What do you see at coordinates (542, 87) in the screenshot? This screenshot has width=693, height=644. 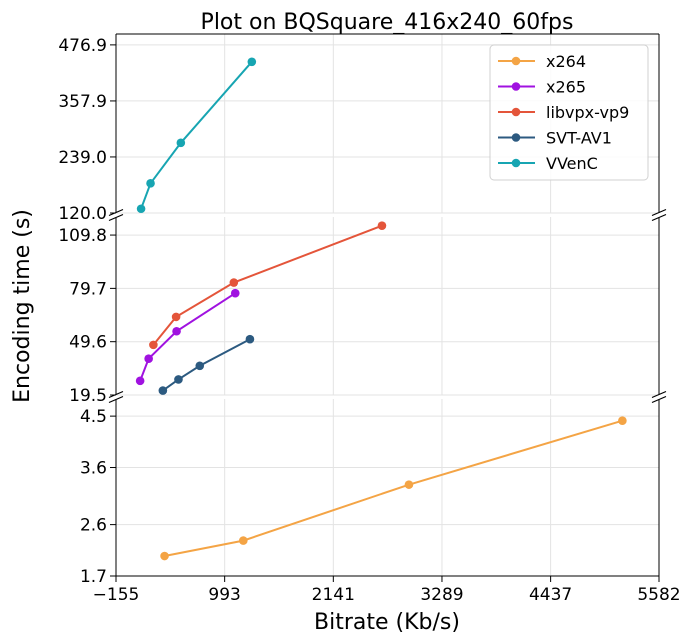 I see `legend-item: x265` at bounding box center [542, 87].